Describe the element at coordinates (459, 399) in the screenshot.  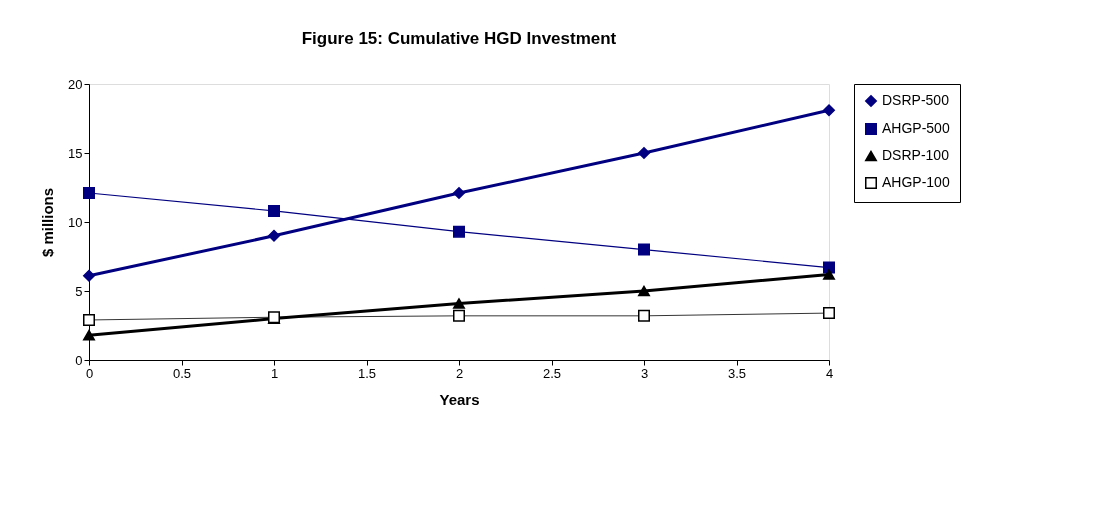
I see `x-axis-title: Years` at that location.